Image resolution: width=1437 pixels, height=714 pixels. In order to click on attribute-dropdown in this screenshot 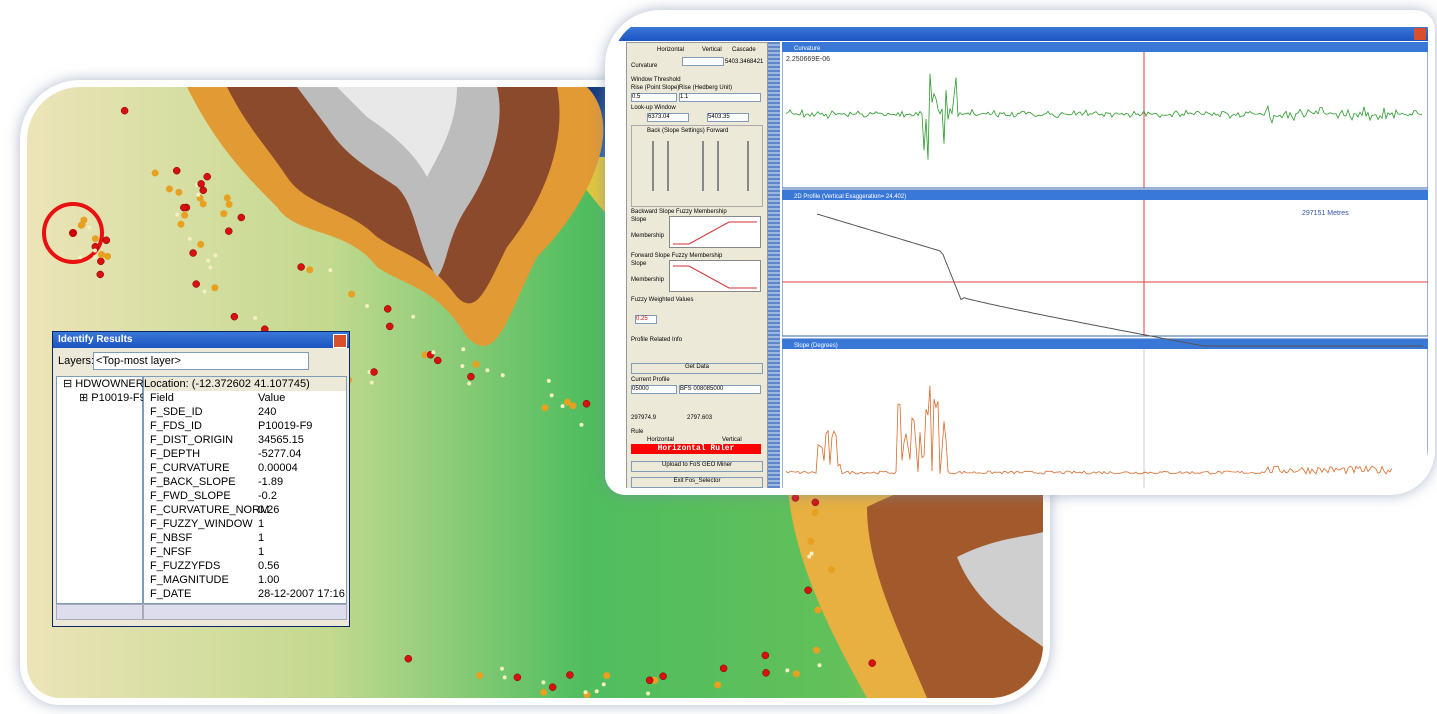, I will do `click(703, 61)`.